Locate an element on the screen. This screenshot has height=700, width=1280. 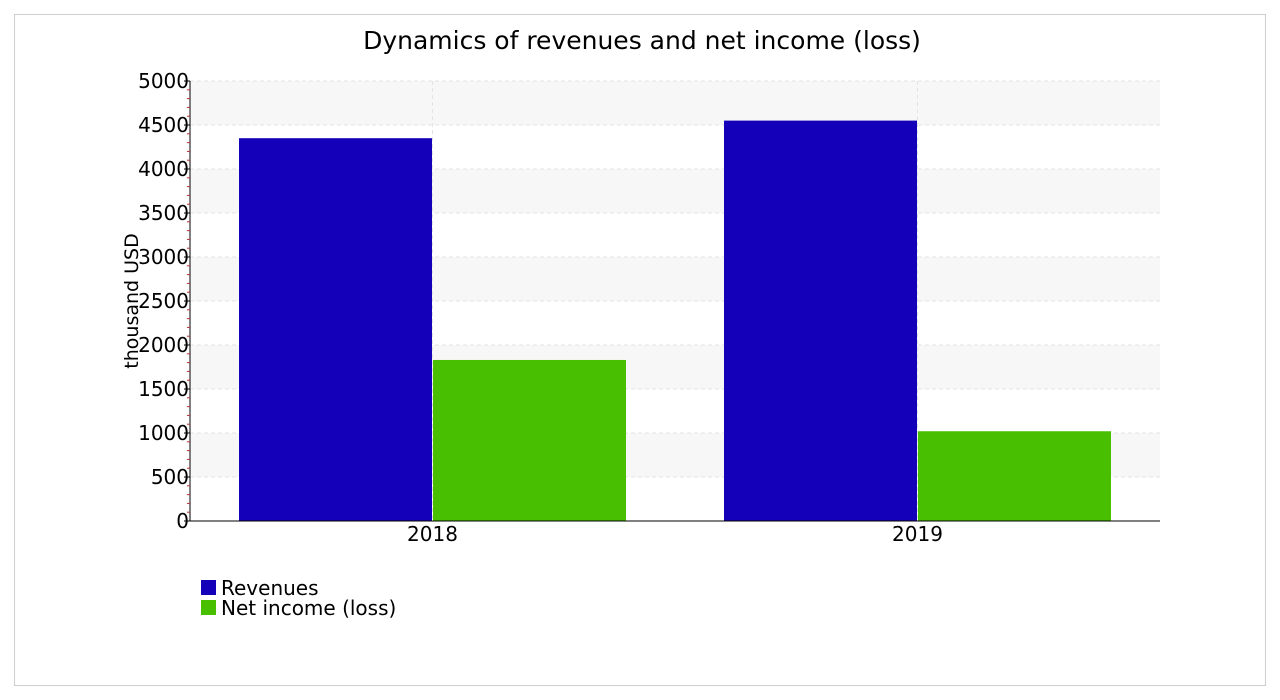
y-tick-label: 0 is located at coordinates (182, 521).